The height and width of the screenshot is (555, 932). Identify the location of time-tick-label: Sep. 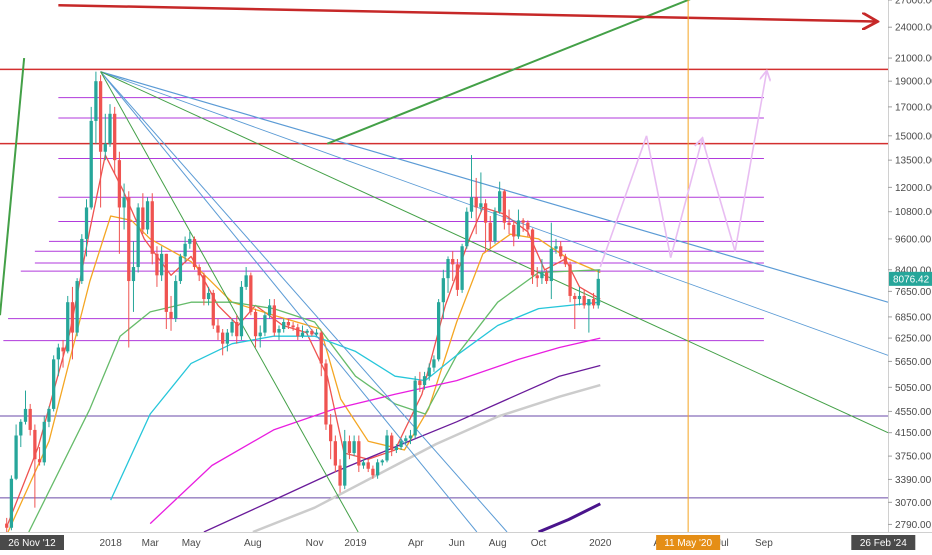
(764, 543).